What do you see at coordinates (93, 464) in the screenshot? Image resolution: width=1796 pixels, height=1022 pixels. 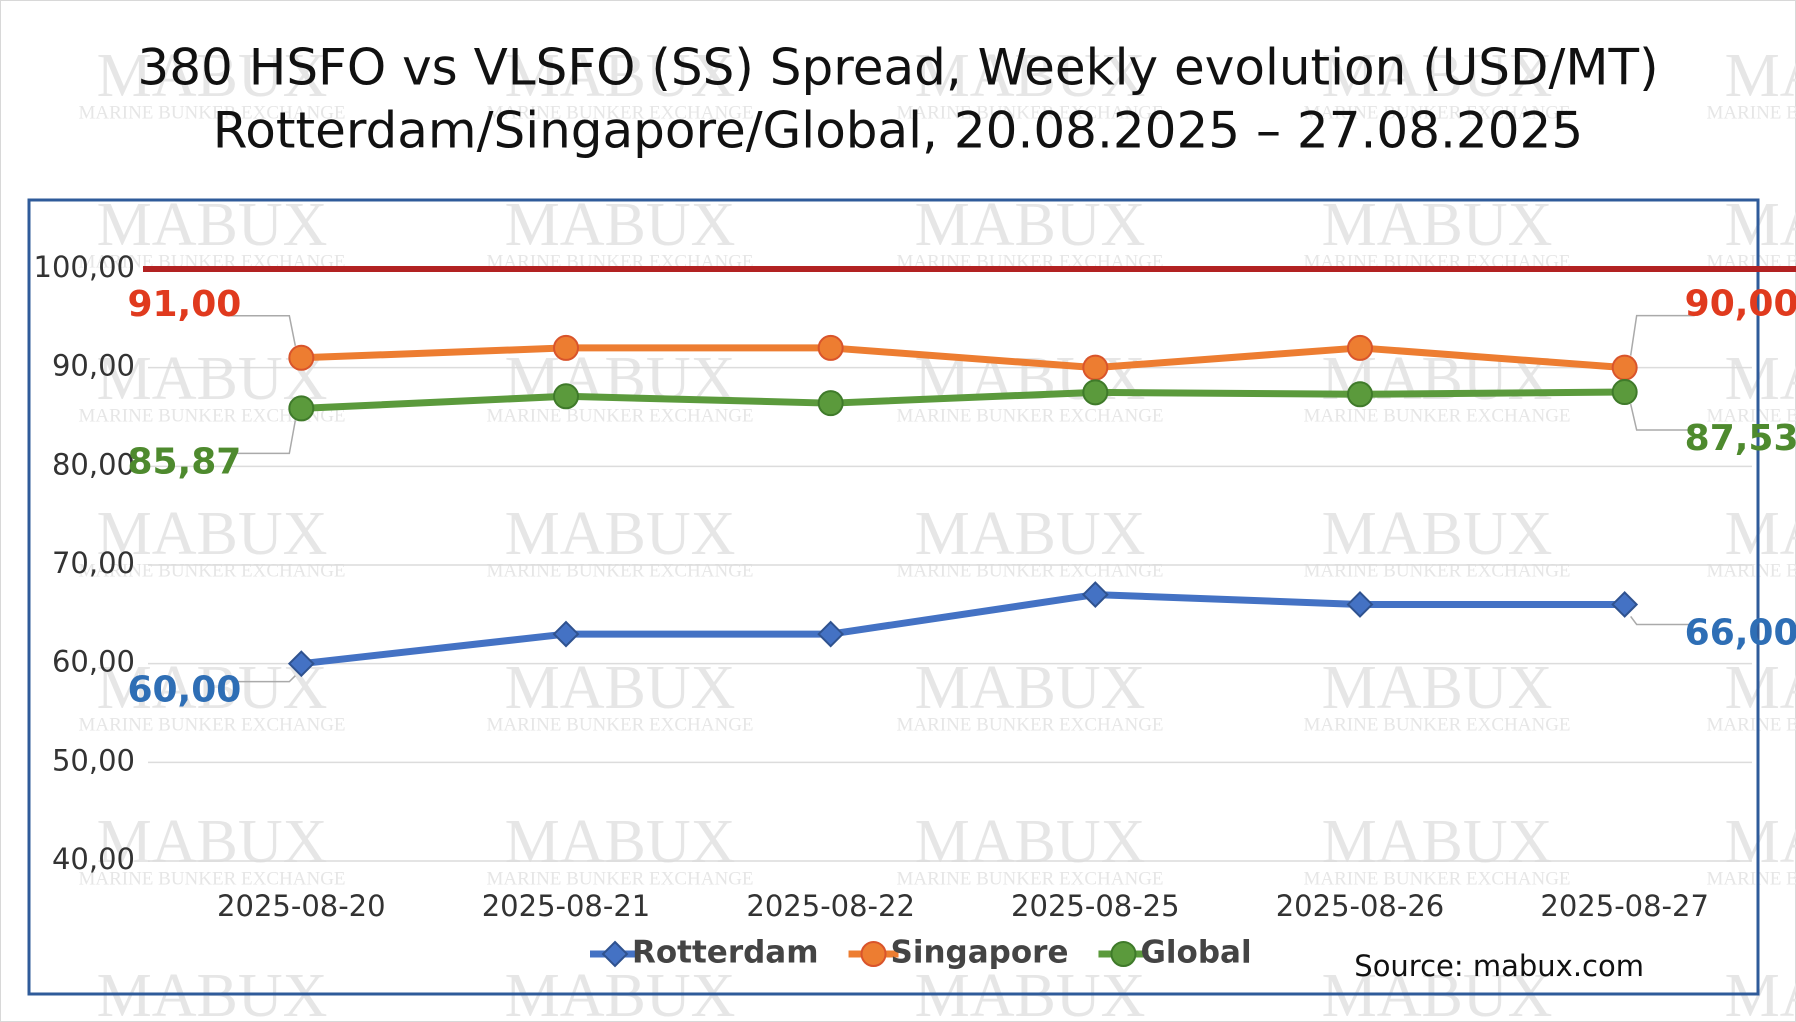 I see `y-tick-label: 80,00` at bounding box center [93, 464].